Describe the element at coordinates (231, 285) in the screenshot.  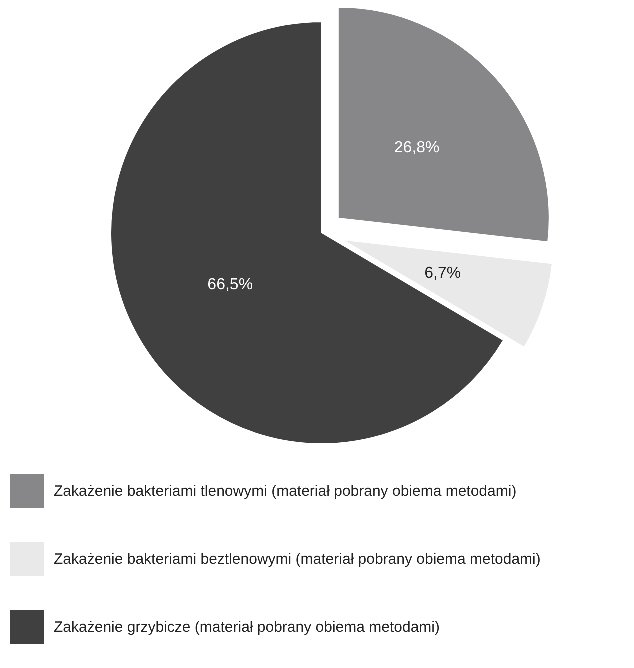
I see `data-label: 66,5%` at that location.